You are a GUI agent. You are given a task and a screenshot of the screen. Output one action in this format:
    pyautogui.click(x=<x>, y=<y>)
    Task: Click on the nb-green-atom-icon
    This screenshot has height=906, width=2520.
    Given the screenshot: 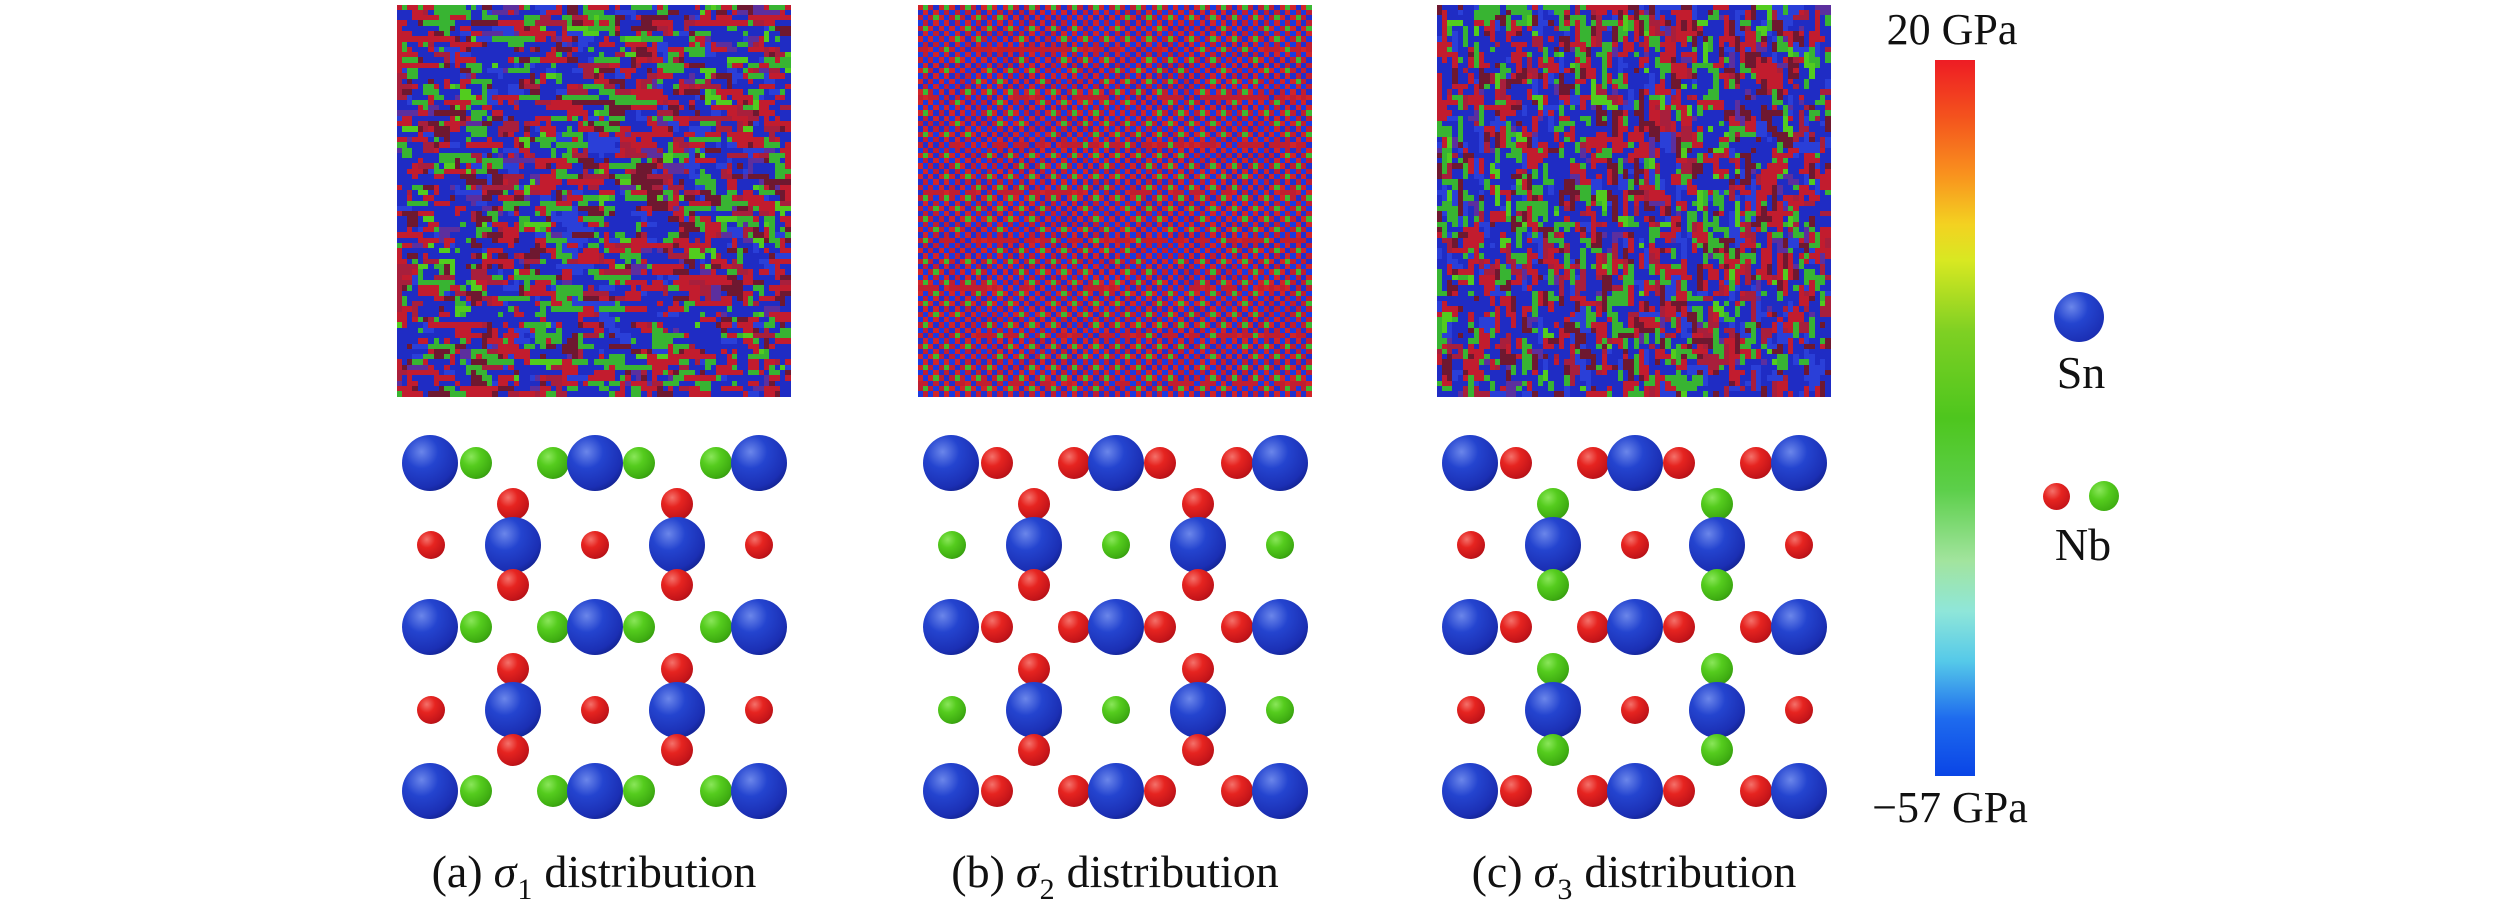 What is the action you would take?
    pyautogui.click(x=2104, y=496)
    